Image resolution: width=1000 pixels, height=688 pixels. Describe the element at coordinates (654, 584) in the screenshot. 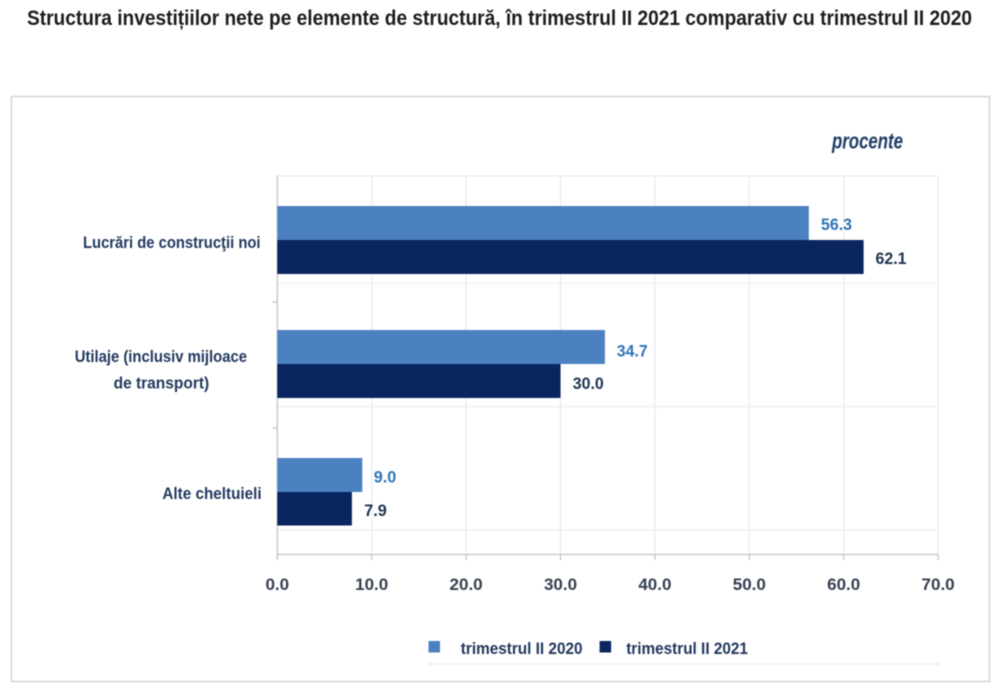

I see `svg-text: 40.0` at that location.